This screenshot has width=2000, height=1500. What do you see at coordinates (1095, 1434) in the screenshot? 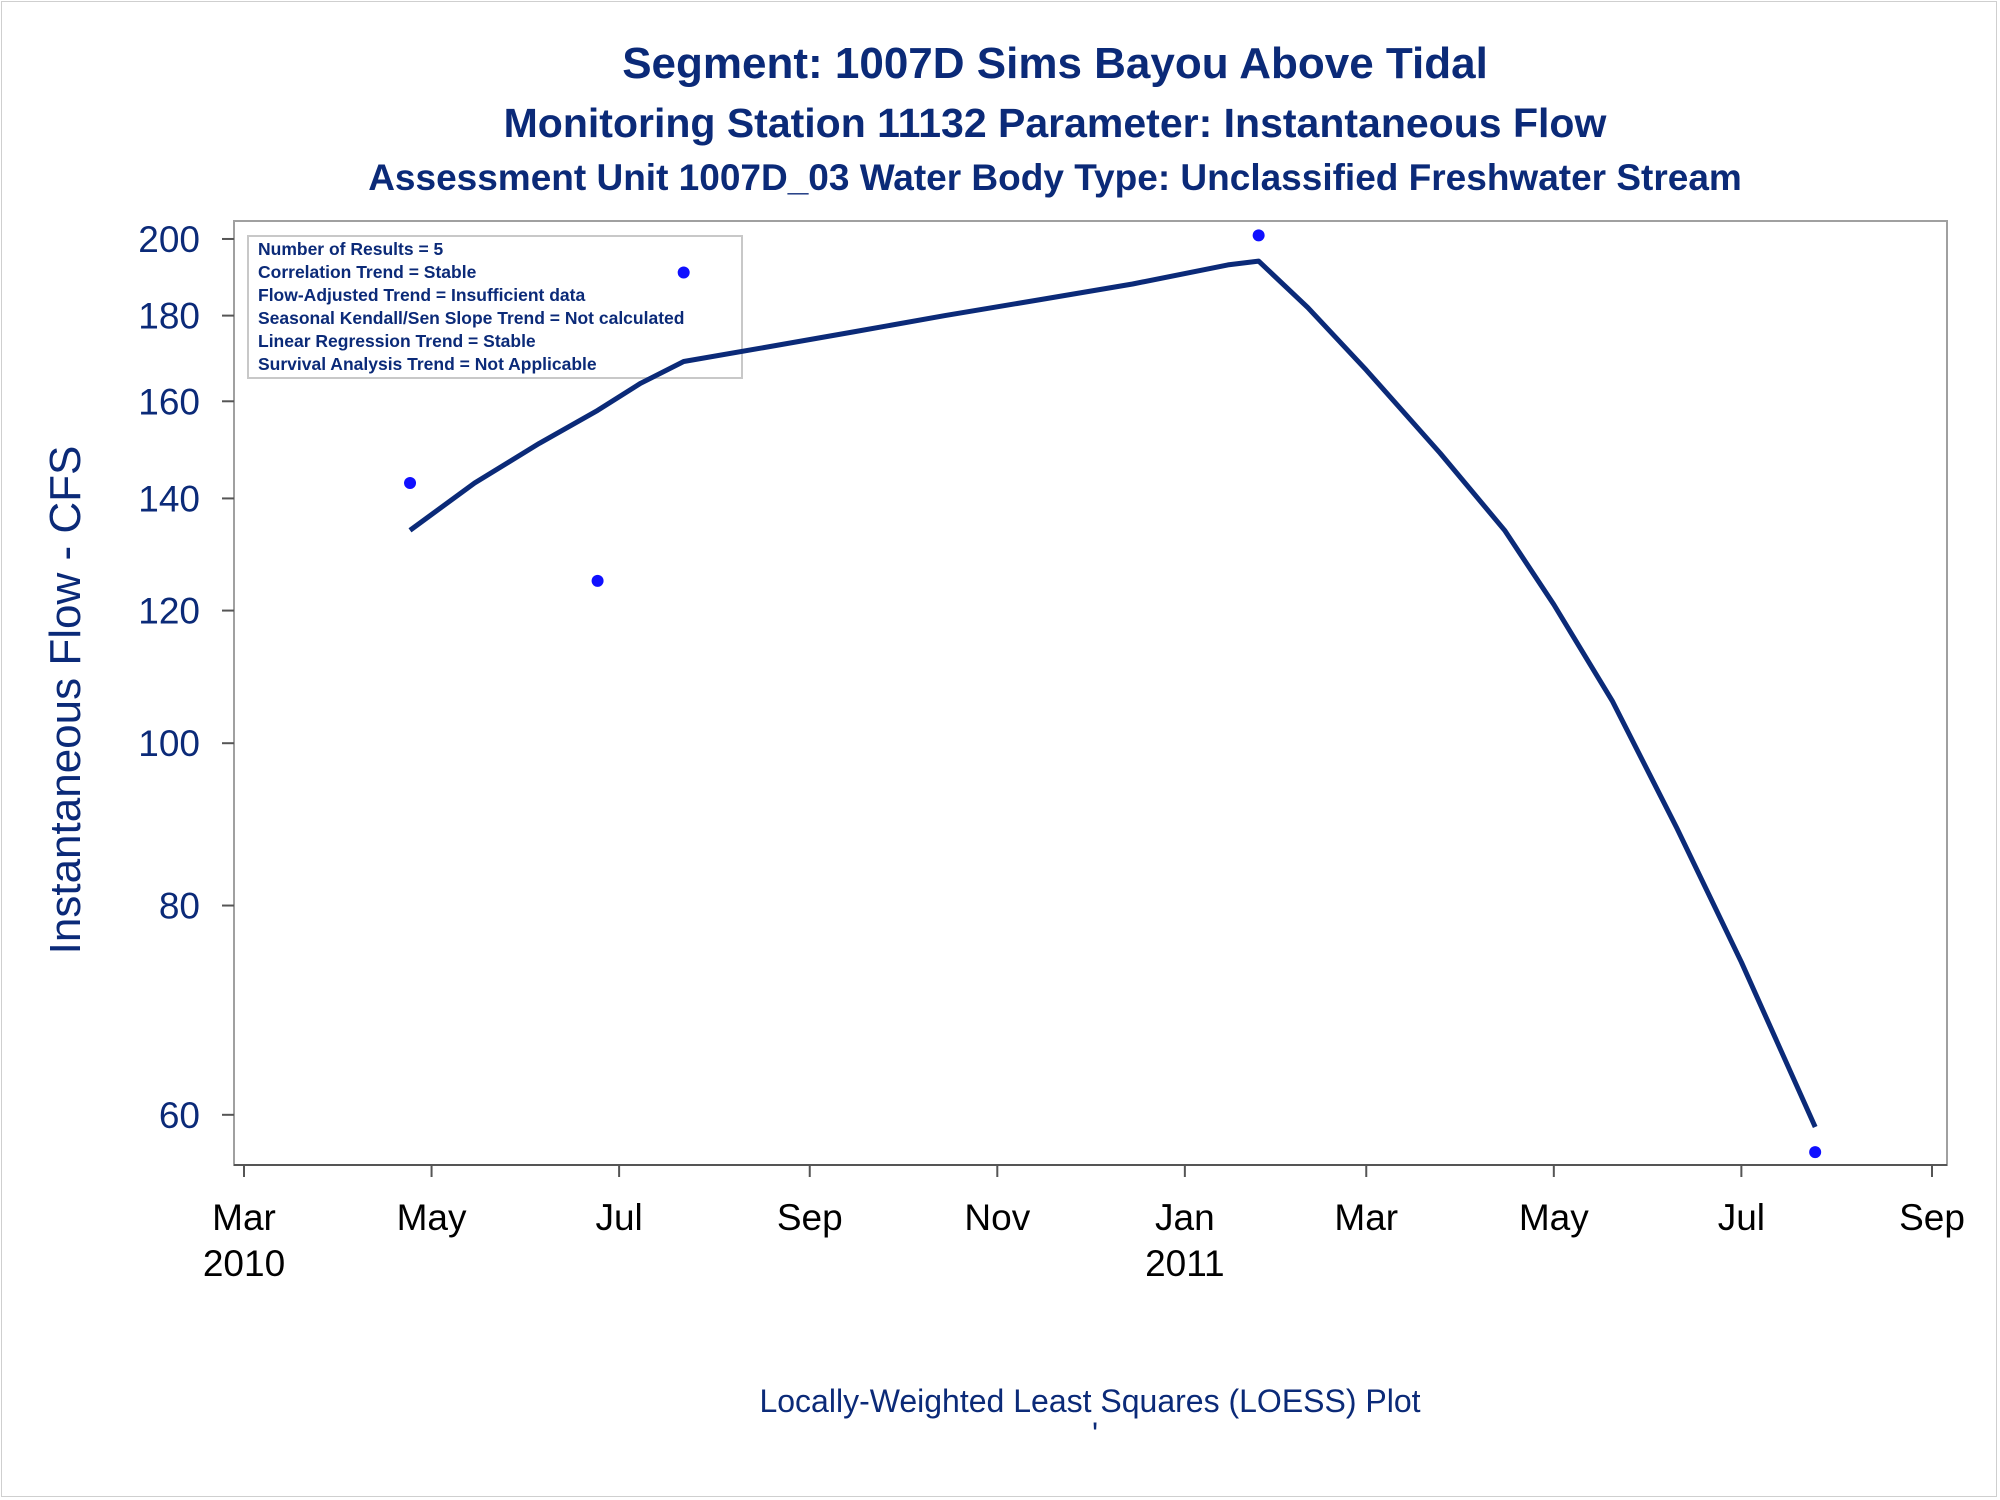
I see `footnote-mark: '` at bounding box center [1095, 1434].